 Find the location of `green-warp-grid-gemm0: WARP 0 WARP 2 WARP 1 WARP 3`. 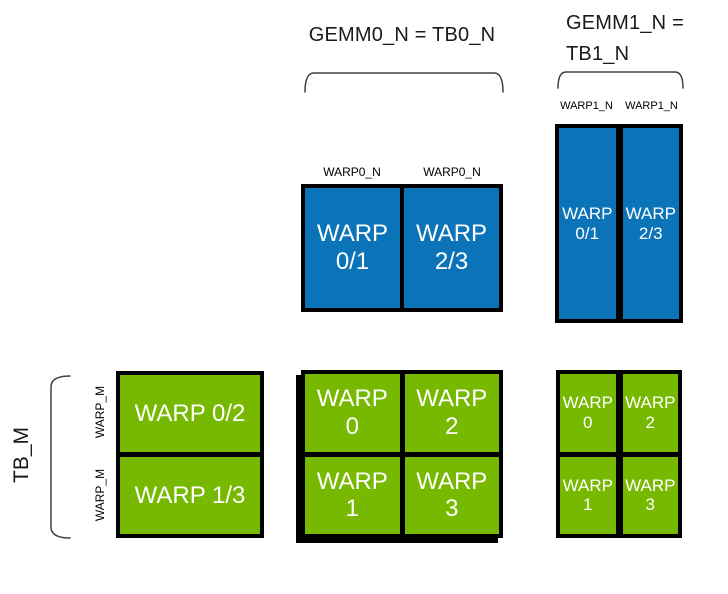

green-warp-grid-gemm0: WARP 0 WARP 2 WARP 1 WARP 3 is located at coordinates (402, 454).